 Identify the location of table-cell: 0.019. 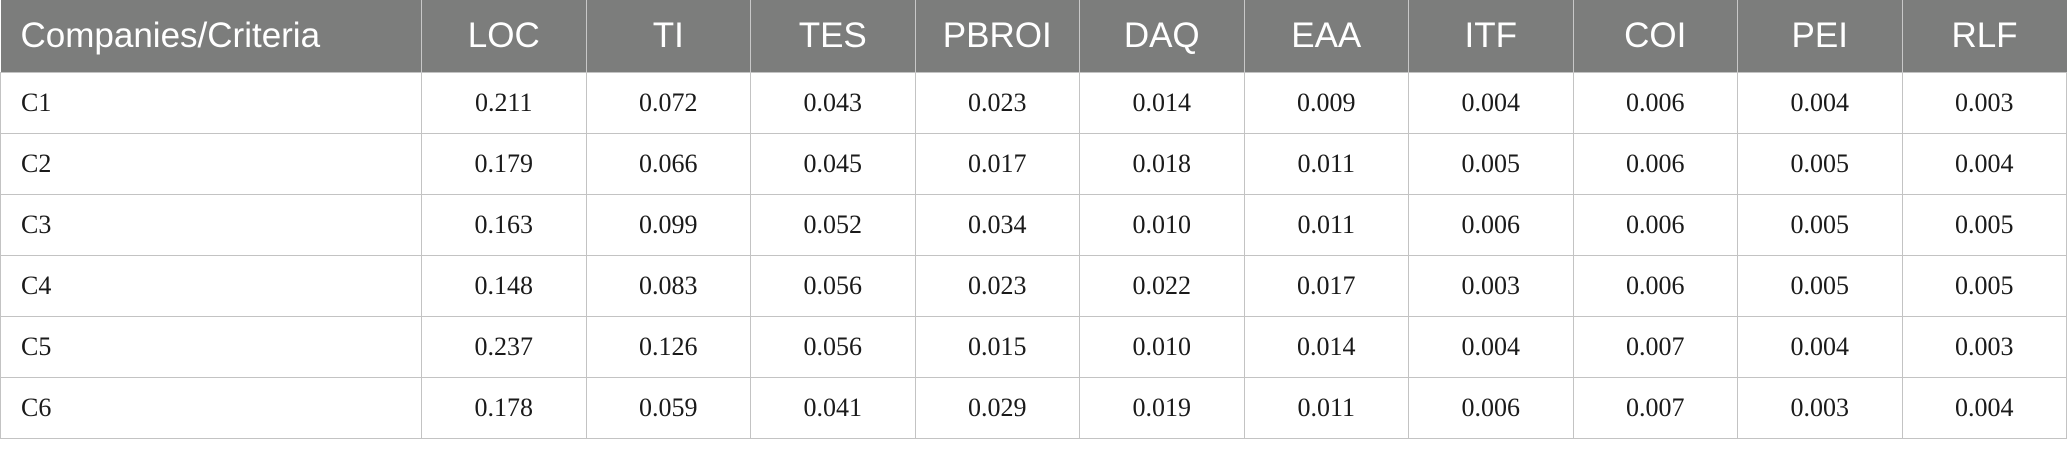
(1162, 408).